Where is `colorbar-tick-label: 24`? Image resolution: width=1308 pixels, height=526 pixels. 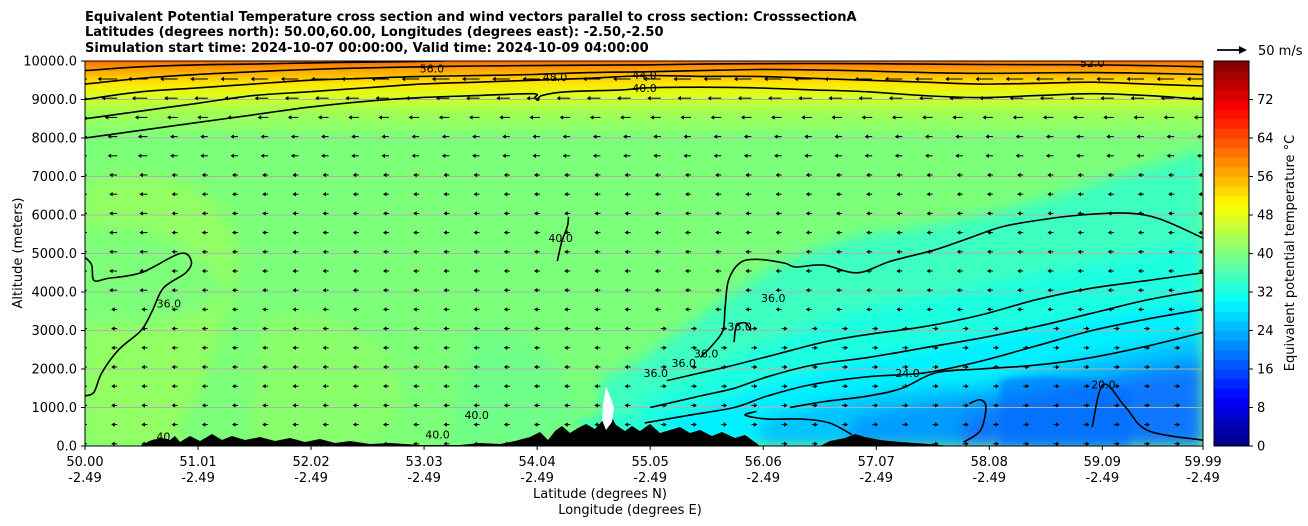
colorbar-tick-label: 24 is located at coordinates (1265, 331).